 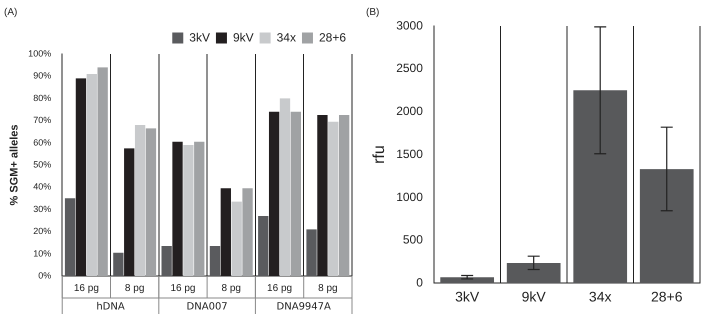 What do you see at coordinates (40, 53) in the screenshot?
I see `y-tick-label: 100%` at bounding box center [40, 53].